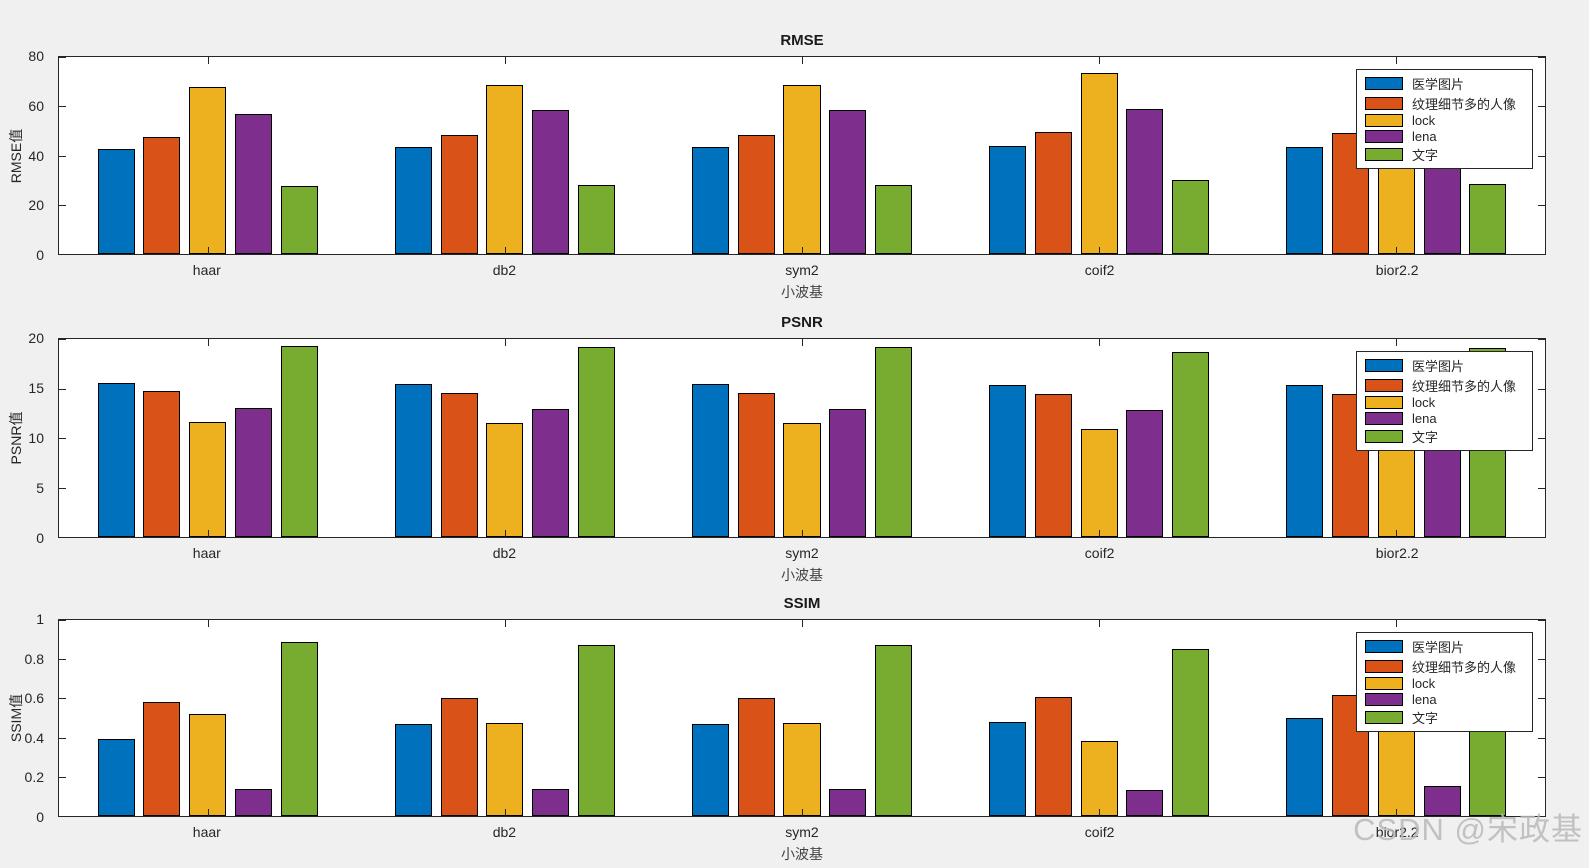 Image resolution: width=1589 pixels, height=868 pixels. Describe the element at coordinates (40, 488) in the screenshot. I see `y-tick-label: 5` at that location.